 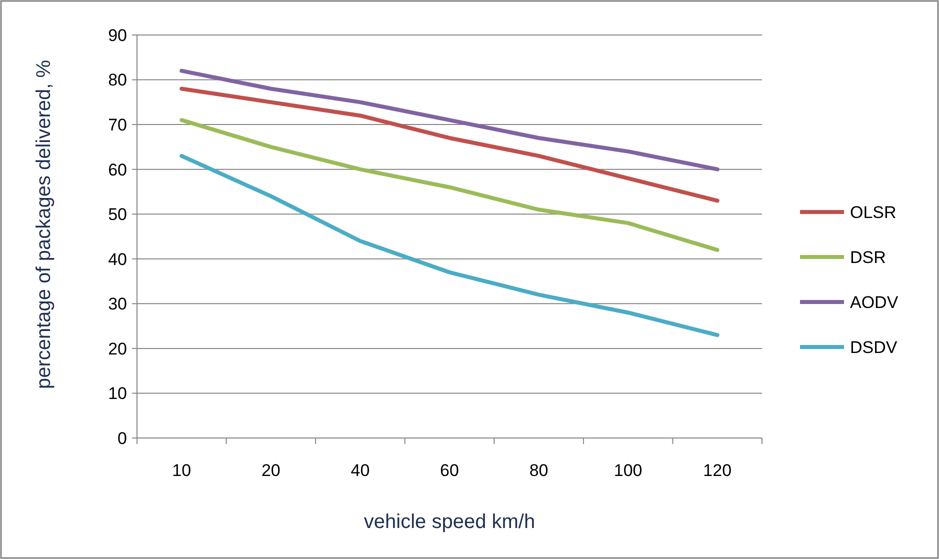 I want to click on x-tick-label: 100, so click(x=628, y=470).